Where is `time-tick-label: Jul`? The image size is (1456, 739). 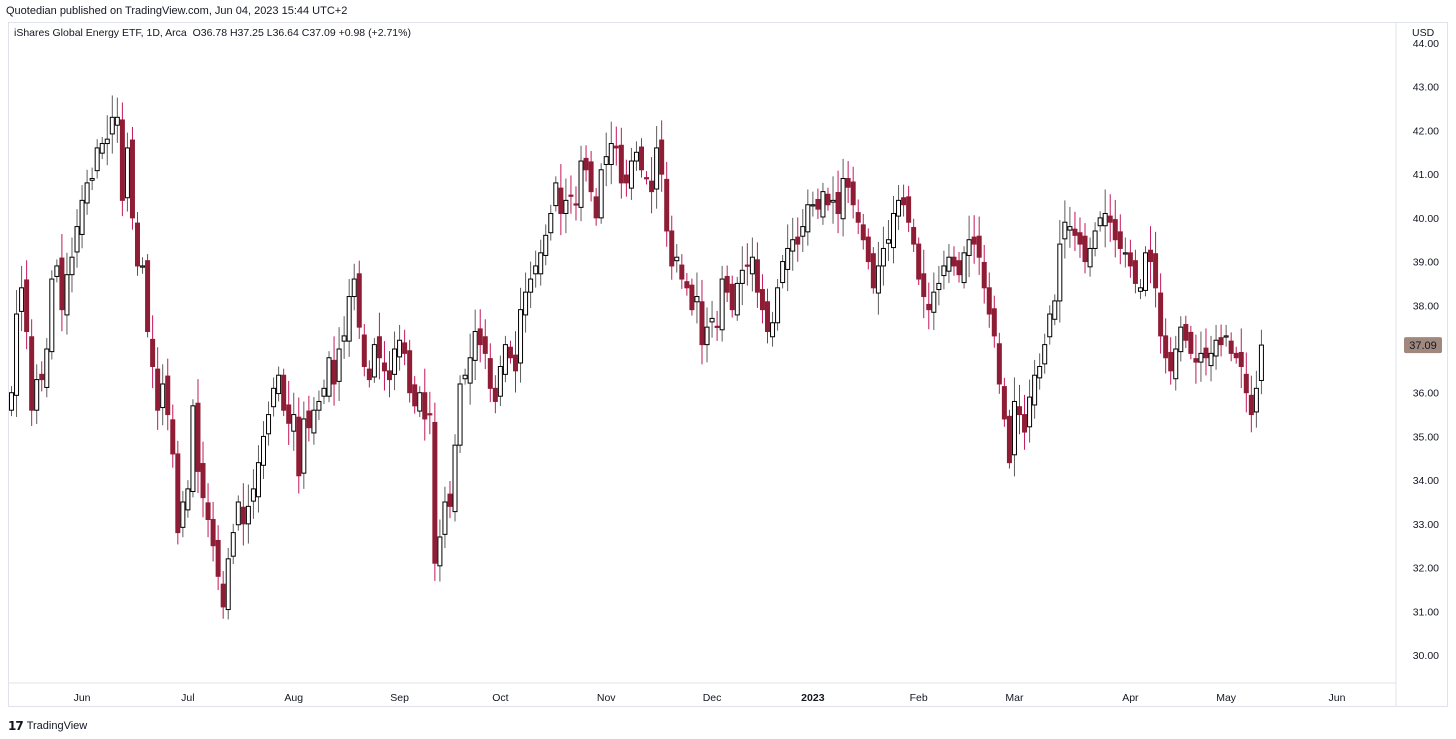
time-tick-label: Jul is located at coordinates (187, 698).